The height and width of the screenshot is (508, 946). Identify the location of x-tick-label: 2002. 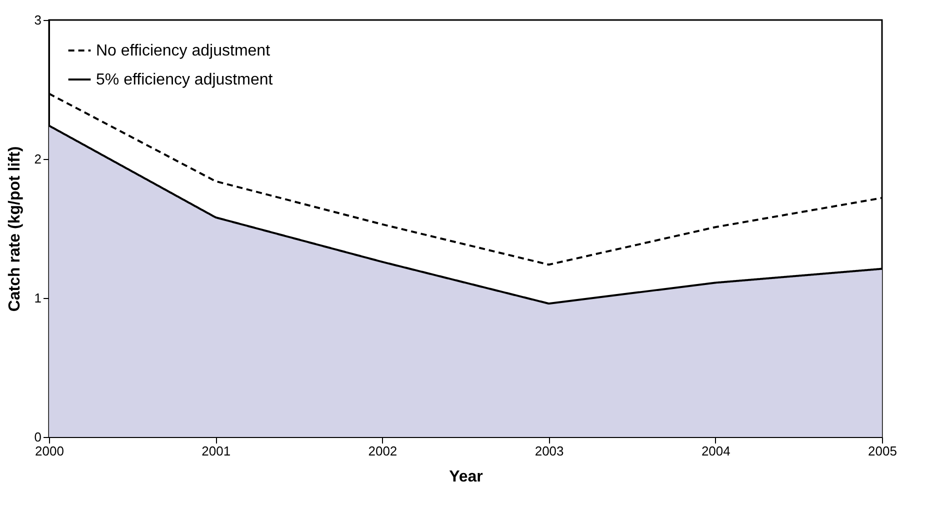
(383, 451).